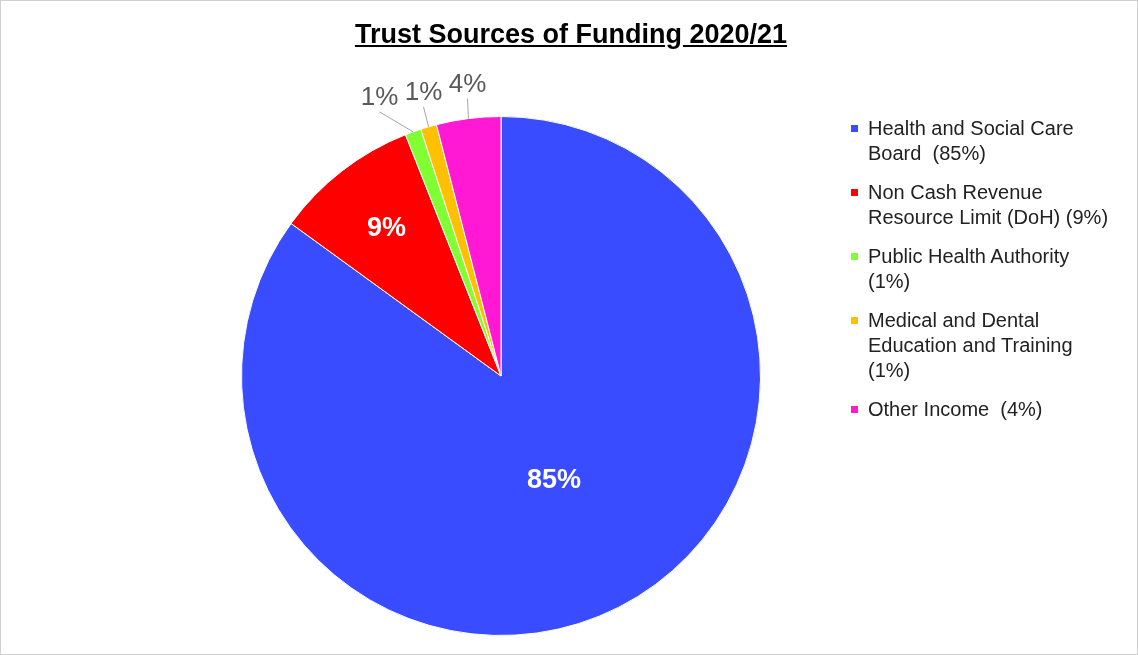  Describe the element at coordinates (971, 345) in the screenshot. I see `legend-label: Medical and Dental Education and Training (1%)` at that location.